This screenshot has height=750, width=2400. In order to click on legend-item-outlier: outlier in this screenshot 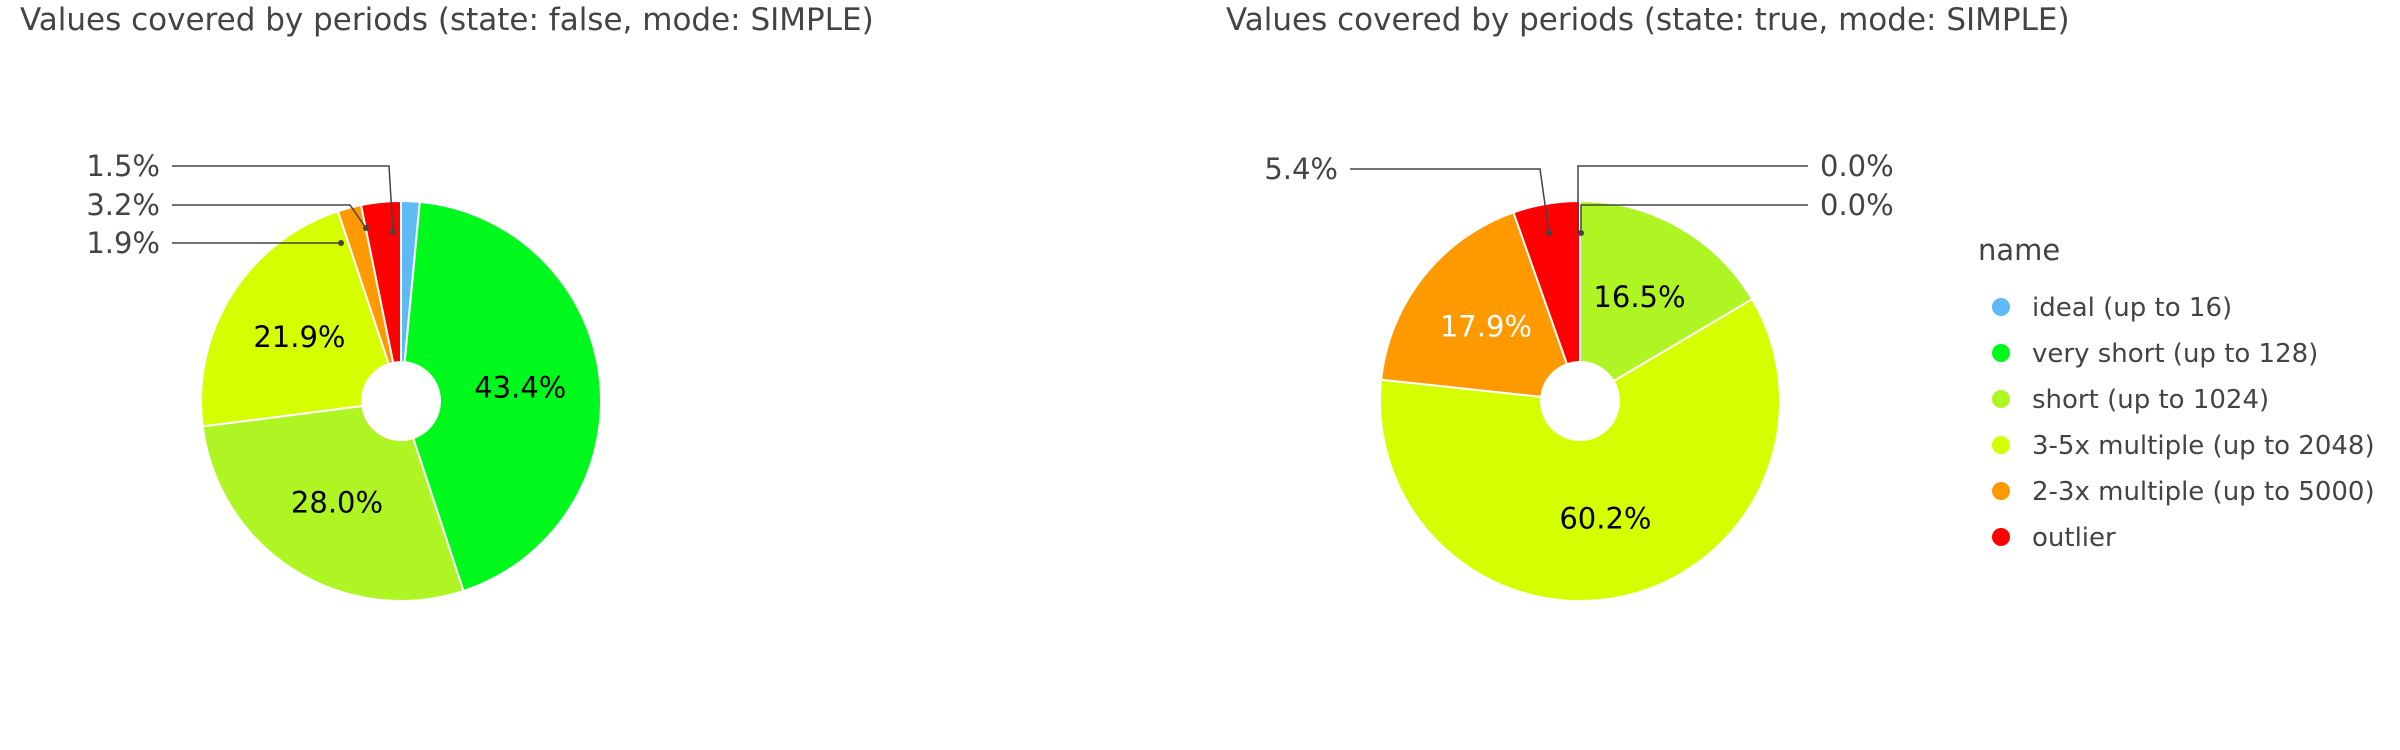, I will do `click(2054, 538)`.